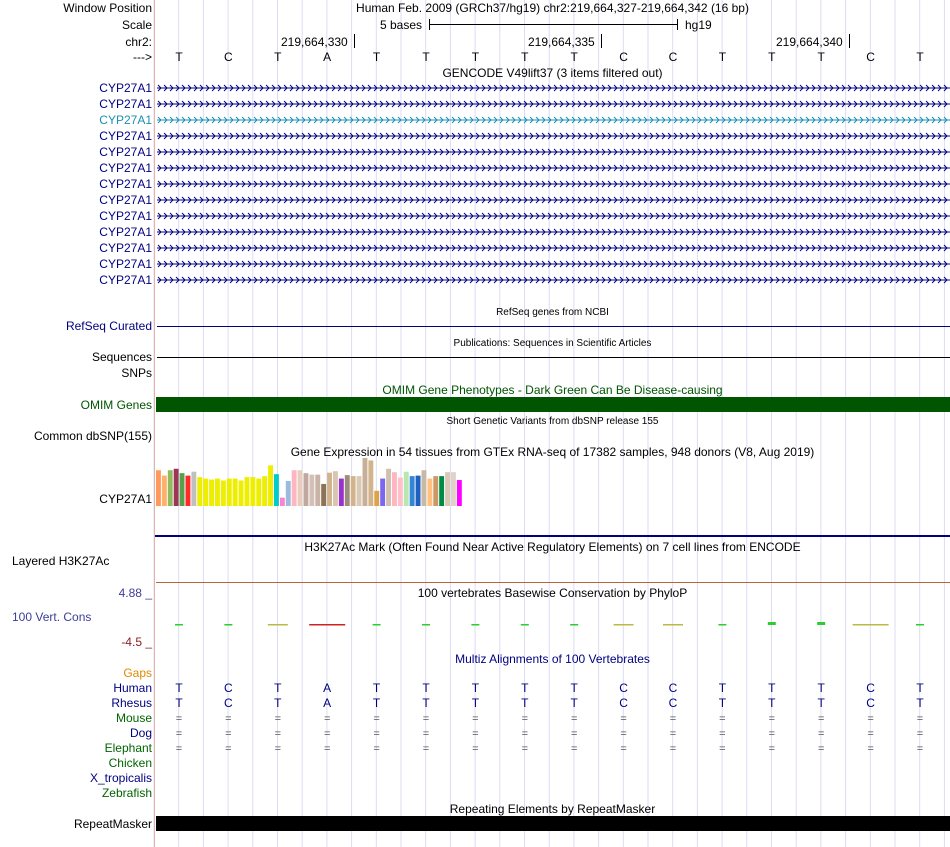  What do you see at coordinates (553, 326) in the screenshot?
I see `refseq-gene-line` at bounding box center [553, 326].